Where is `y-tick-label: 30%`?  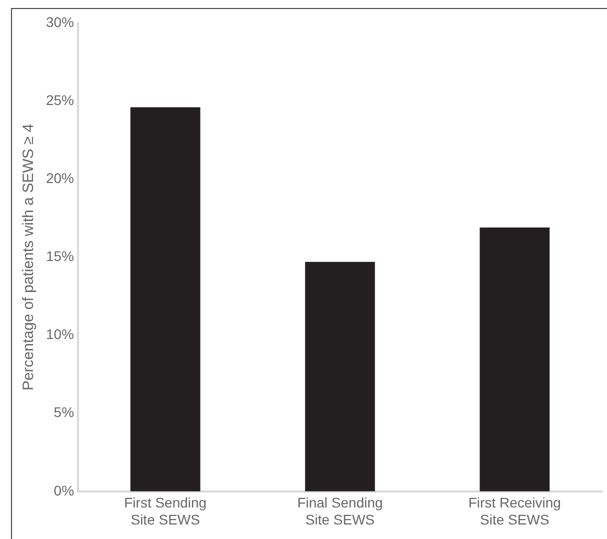 y-tick-label: 30% is located at coordinates (60, 22).